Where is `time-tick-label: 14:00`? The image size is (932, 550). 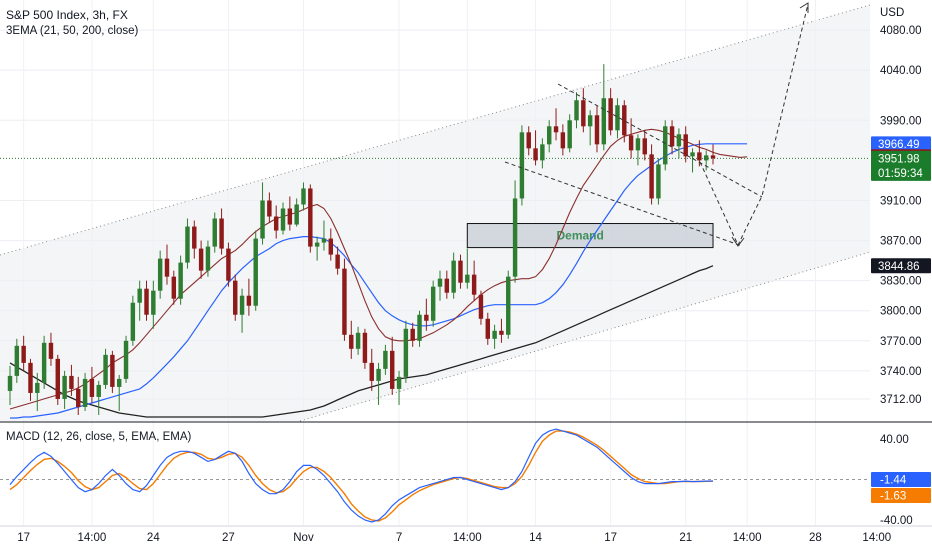
time-tick-label: 14:00 is located at coordinates (876, 538).